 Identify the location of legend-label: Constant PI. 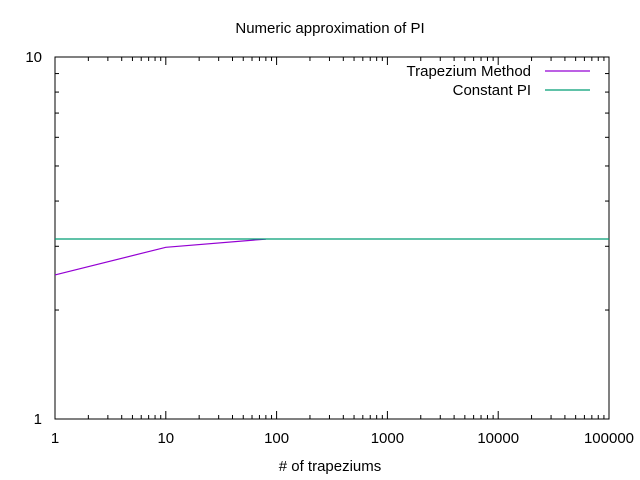
(492, 90).